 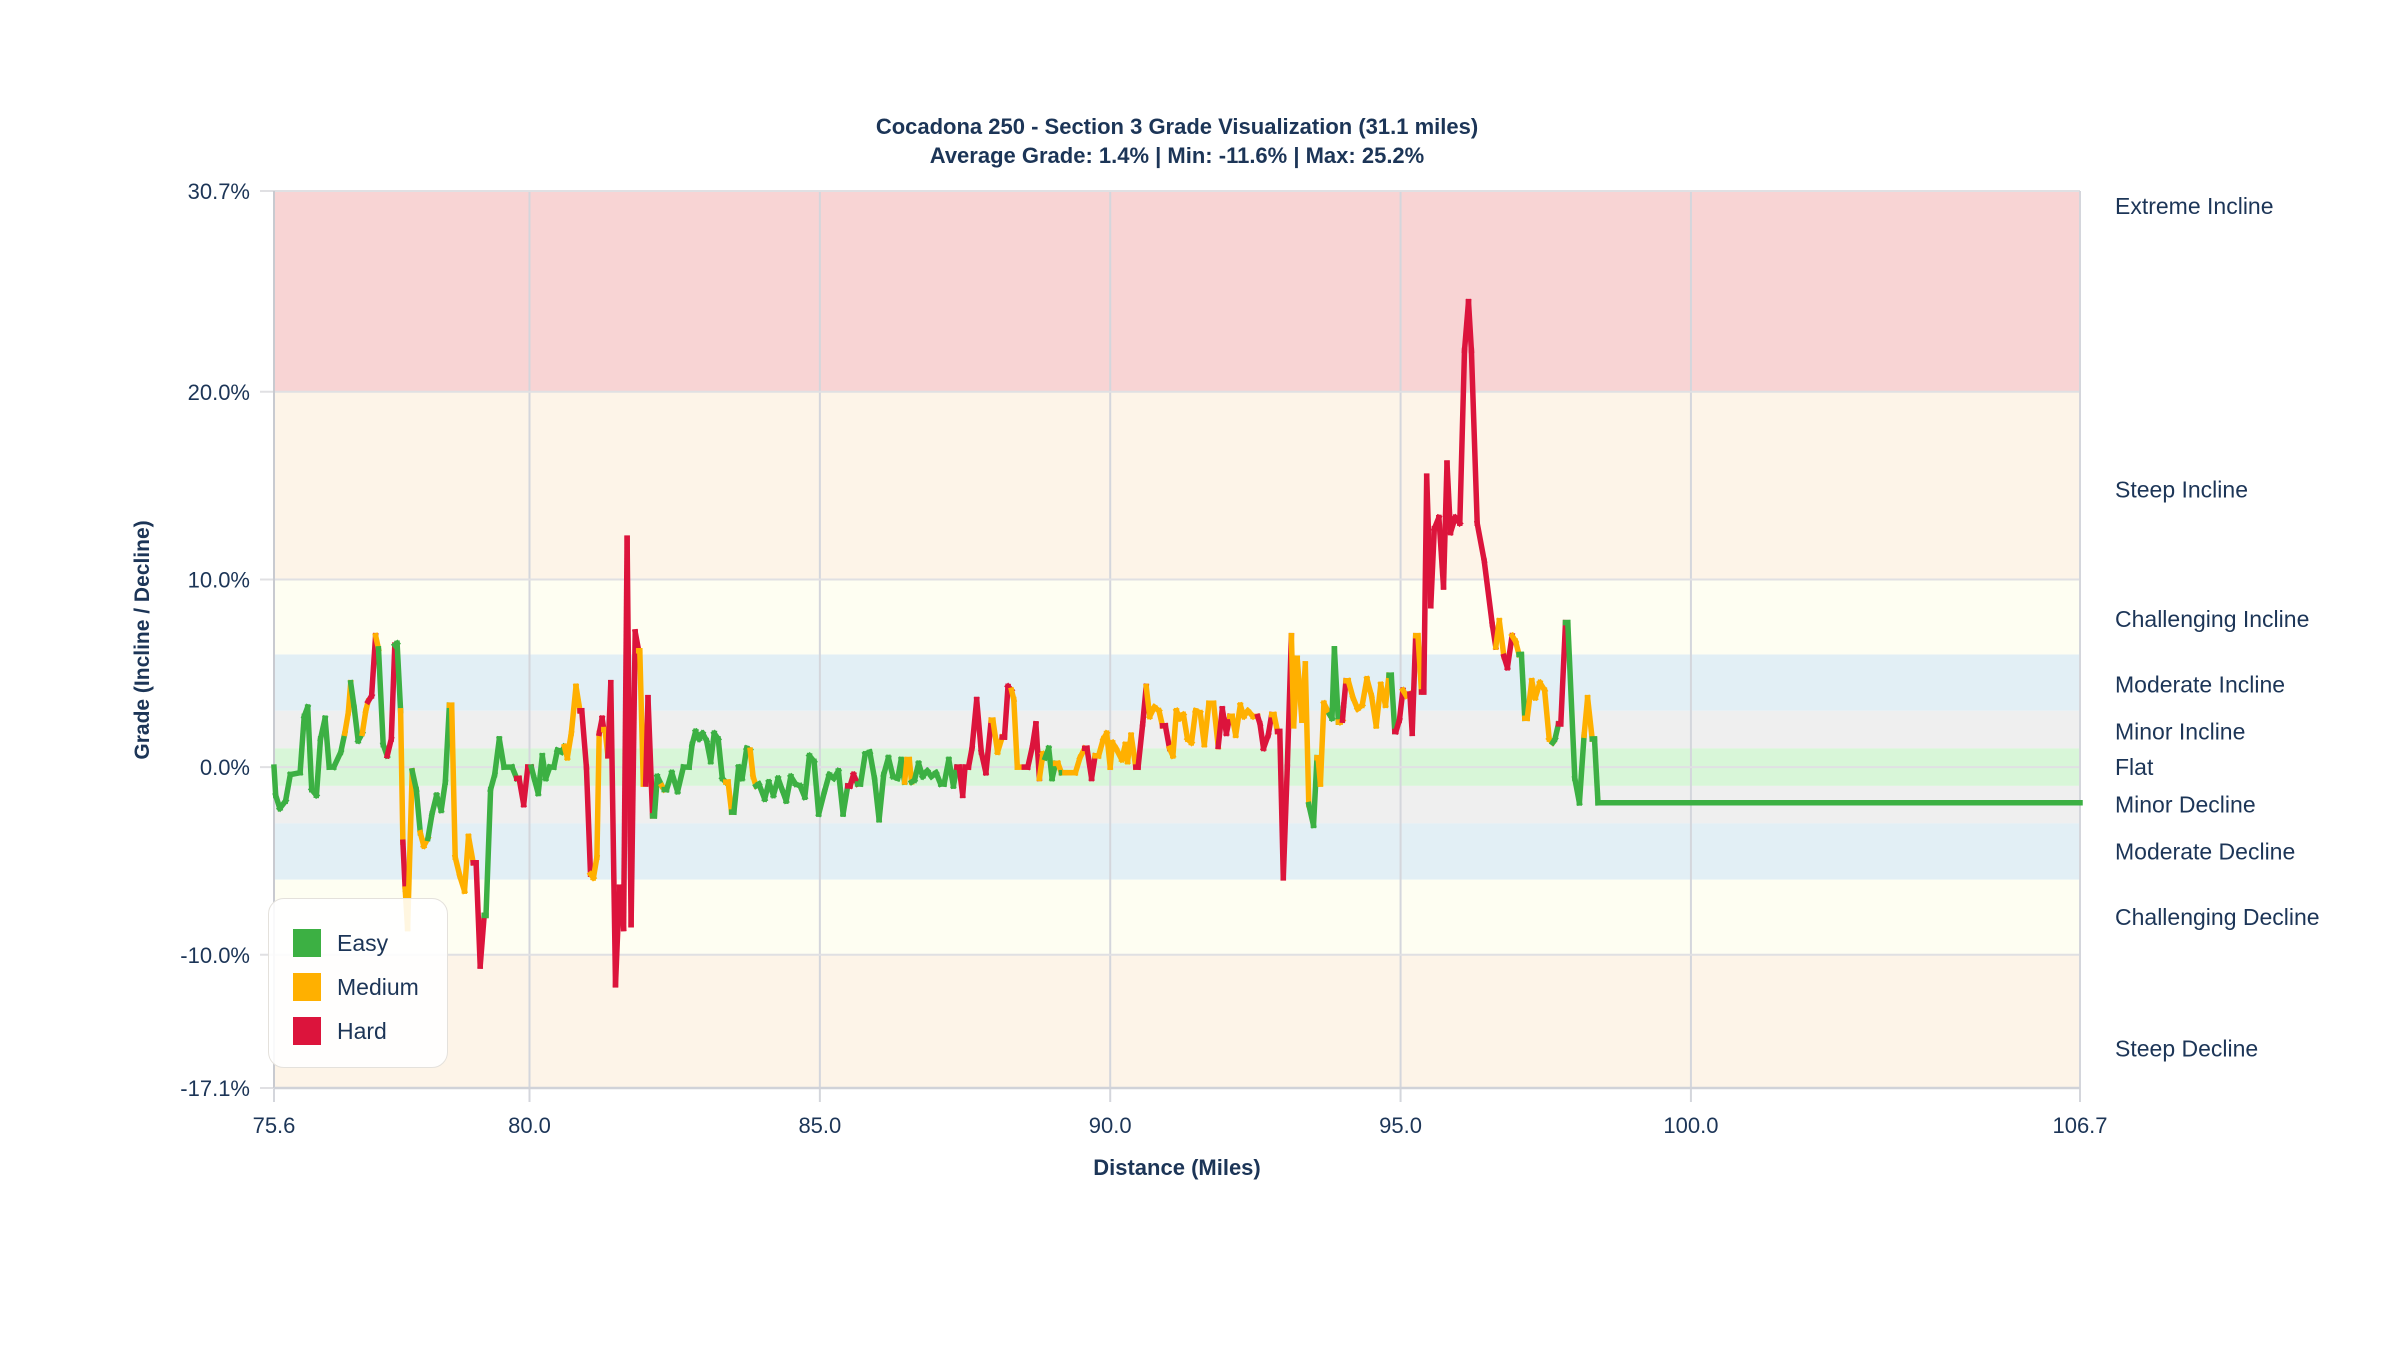 I want to click on legend-item-hard: Hard, so click(x=340, y=1031).